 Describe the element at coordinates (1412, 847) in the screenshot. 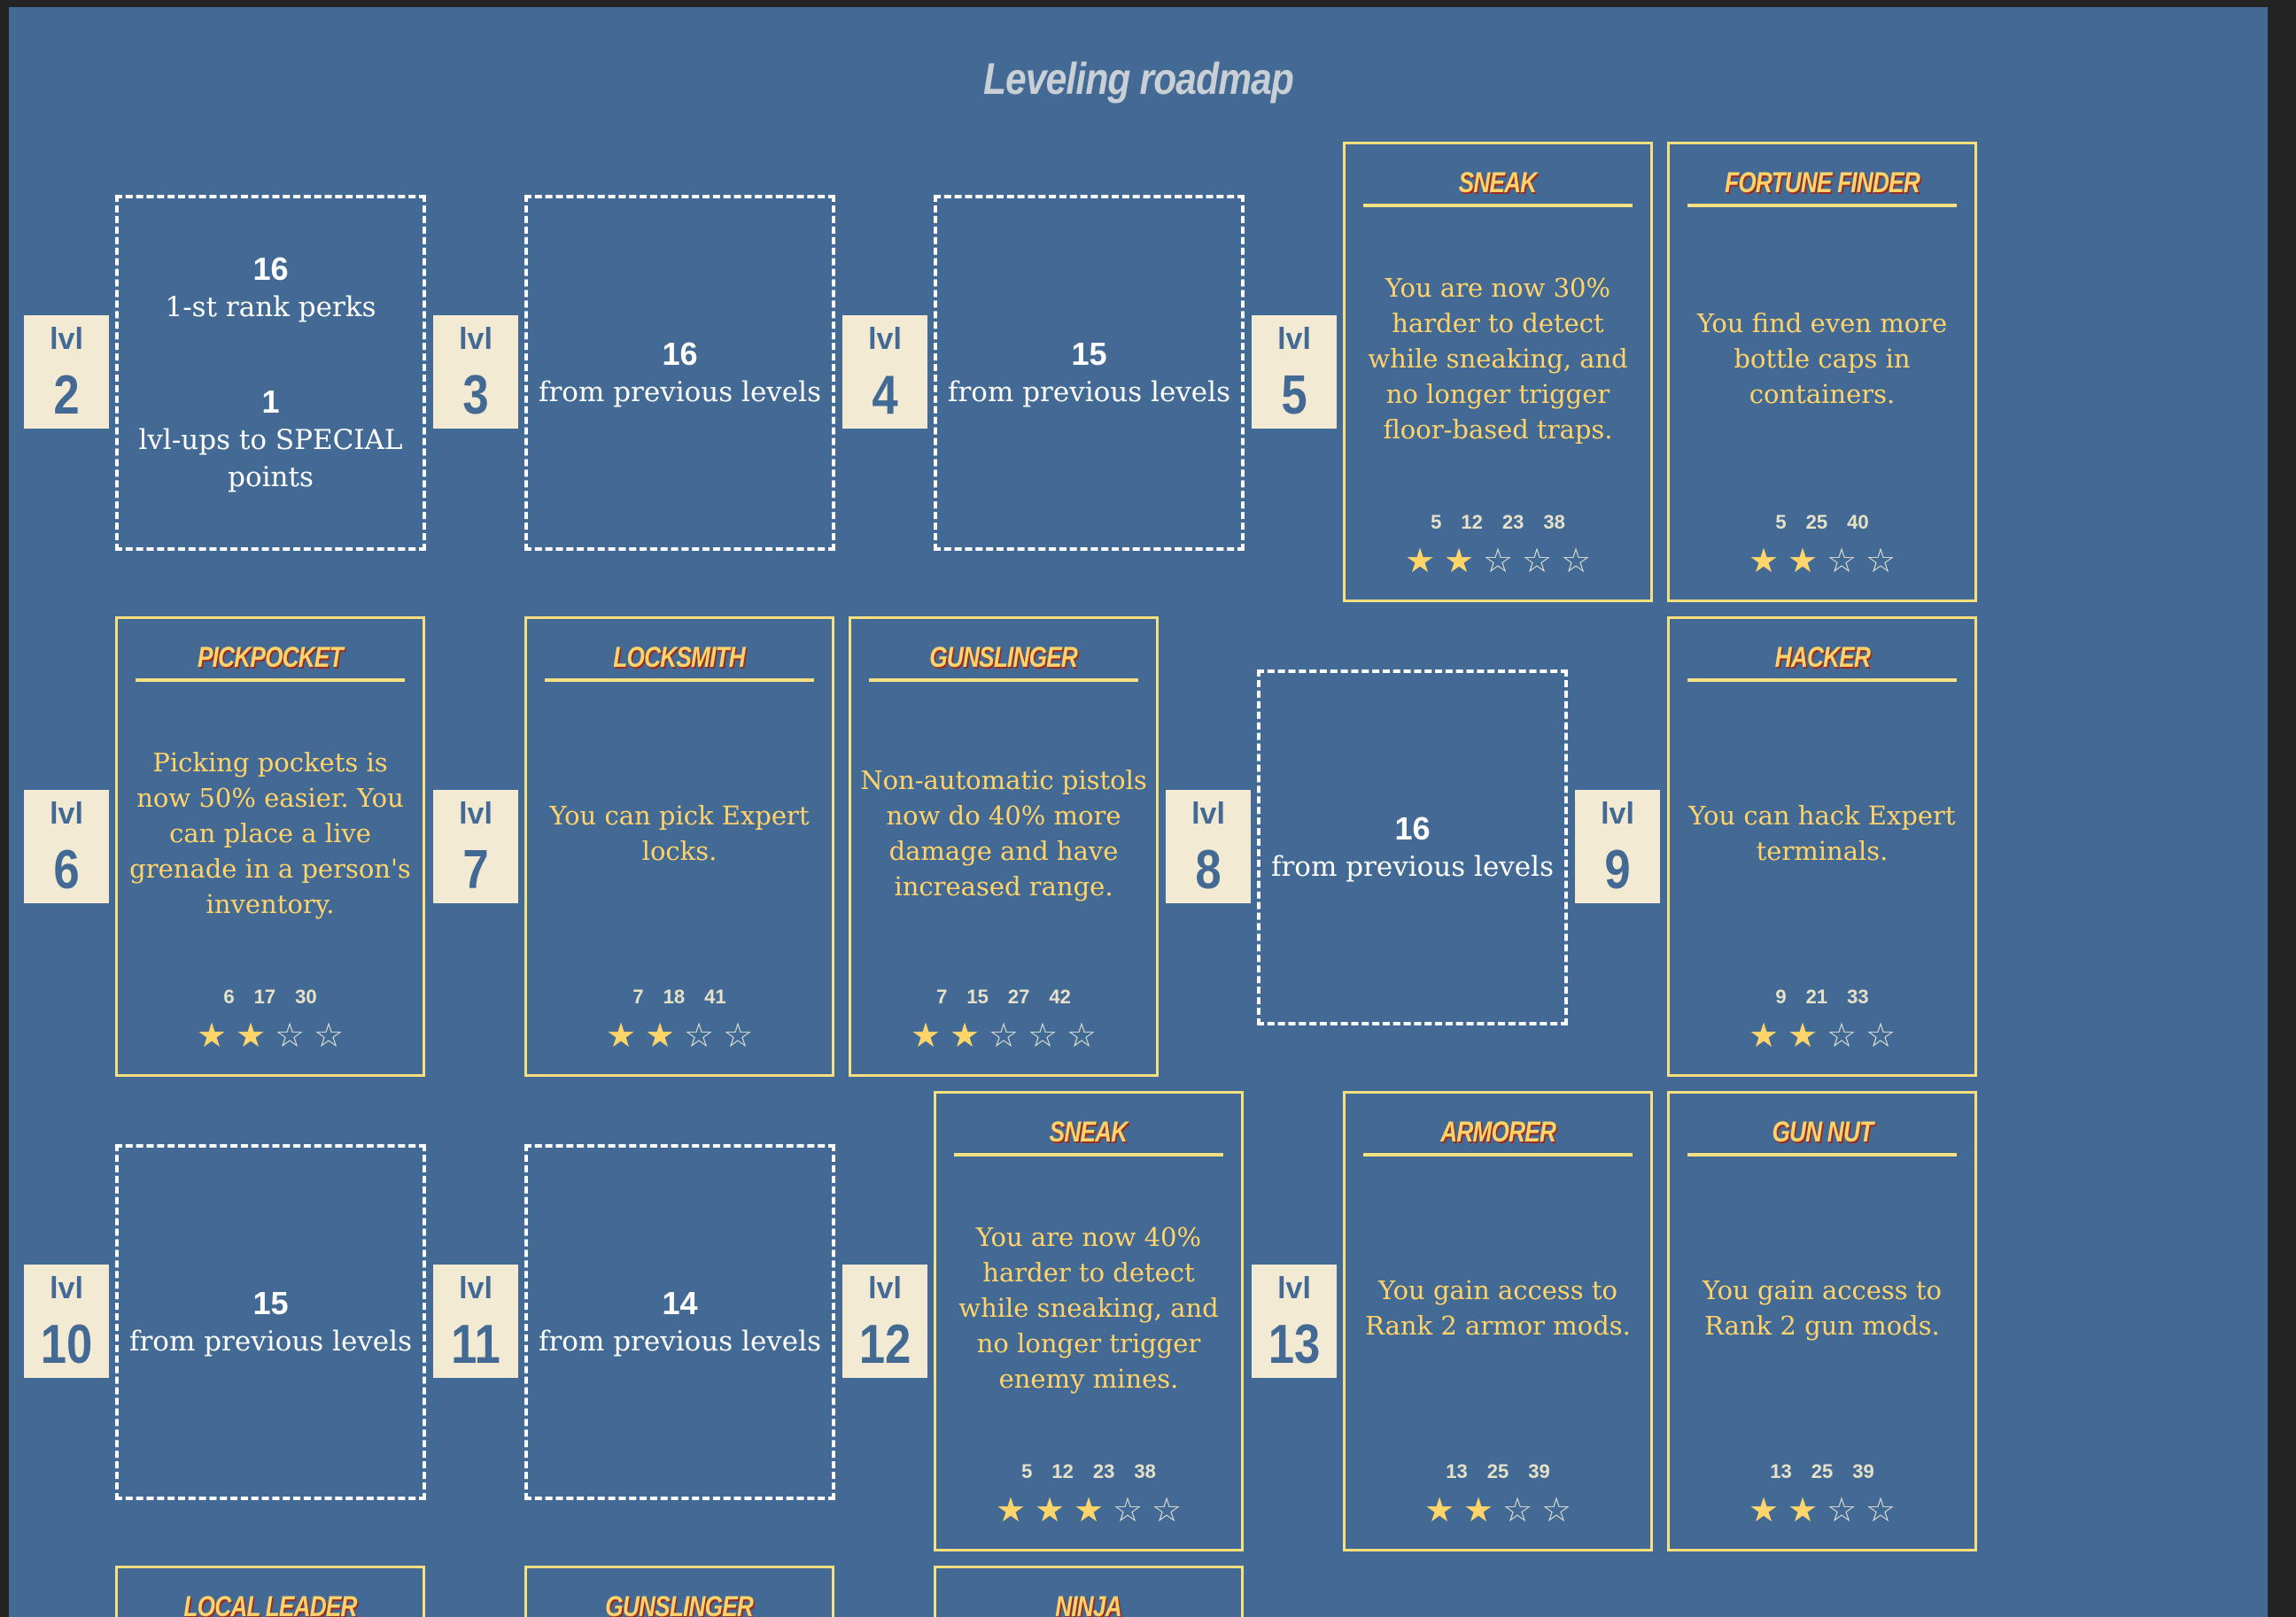

I see `perk-placeholder-lvl8: 16 from previous levels` at that location.